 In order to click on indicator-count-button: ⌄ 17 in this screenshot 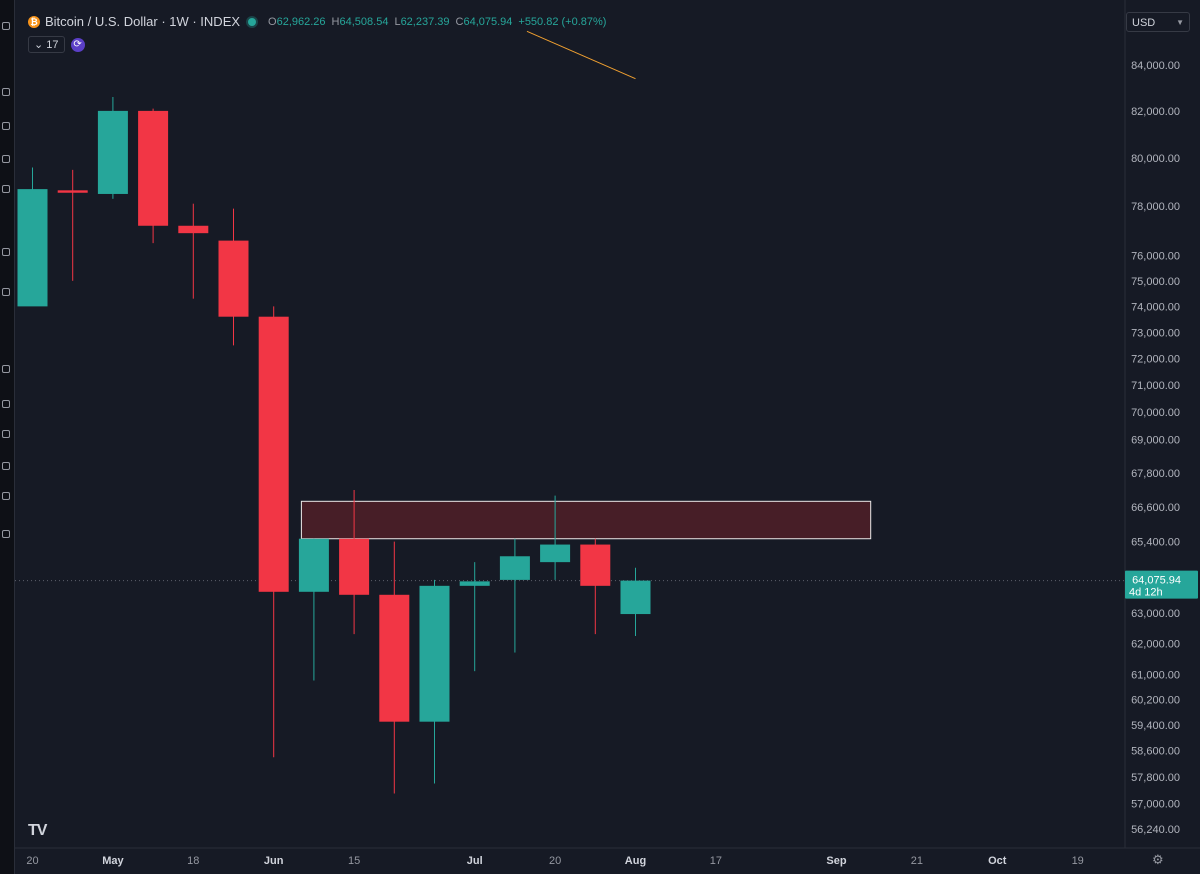, I will do `click(46, 44)`.